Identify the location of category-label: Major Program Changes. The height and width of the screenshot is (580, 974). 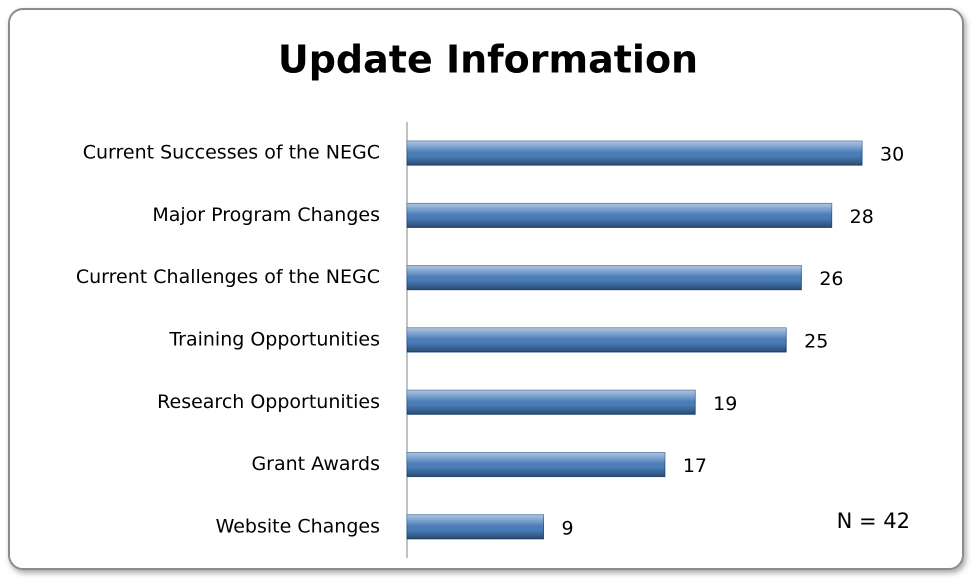
(266, 215).